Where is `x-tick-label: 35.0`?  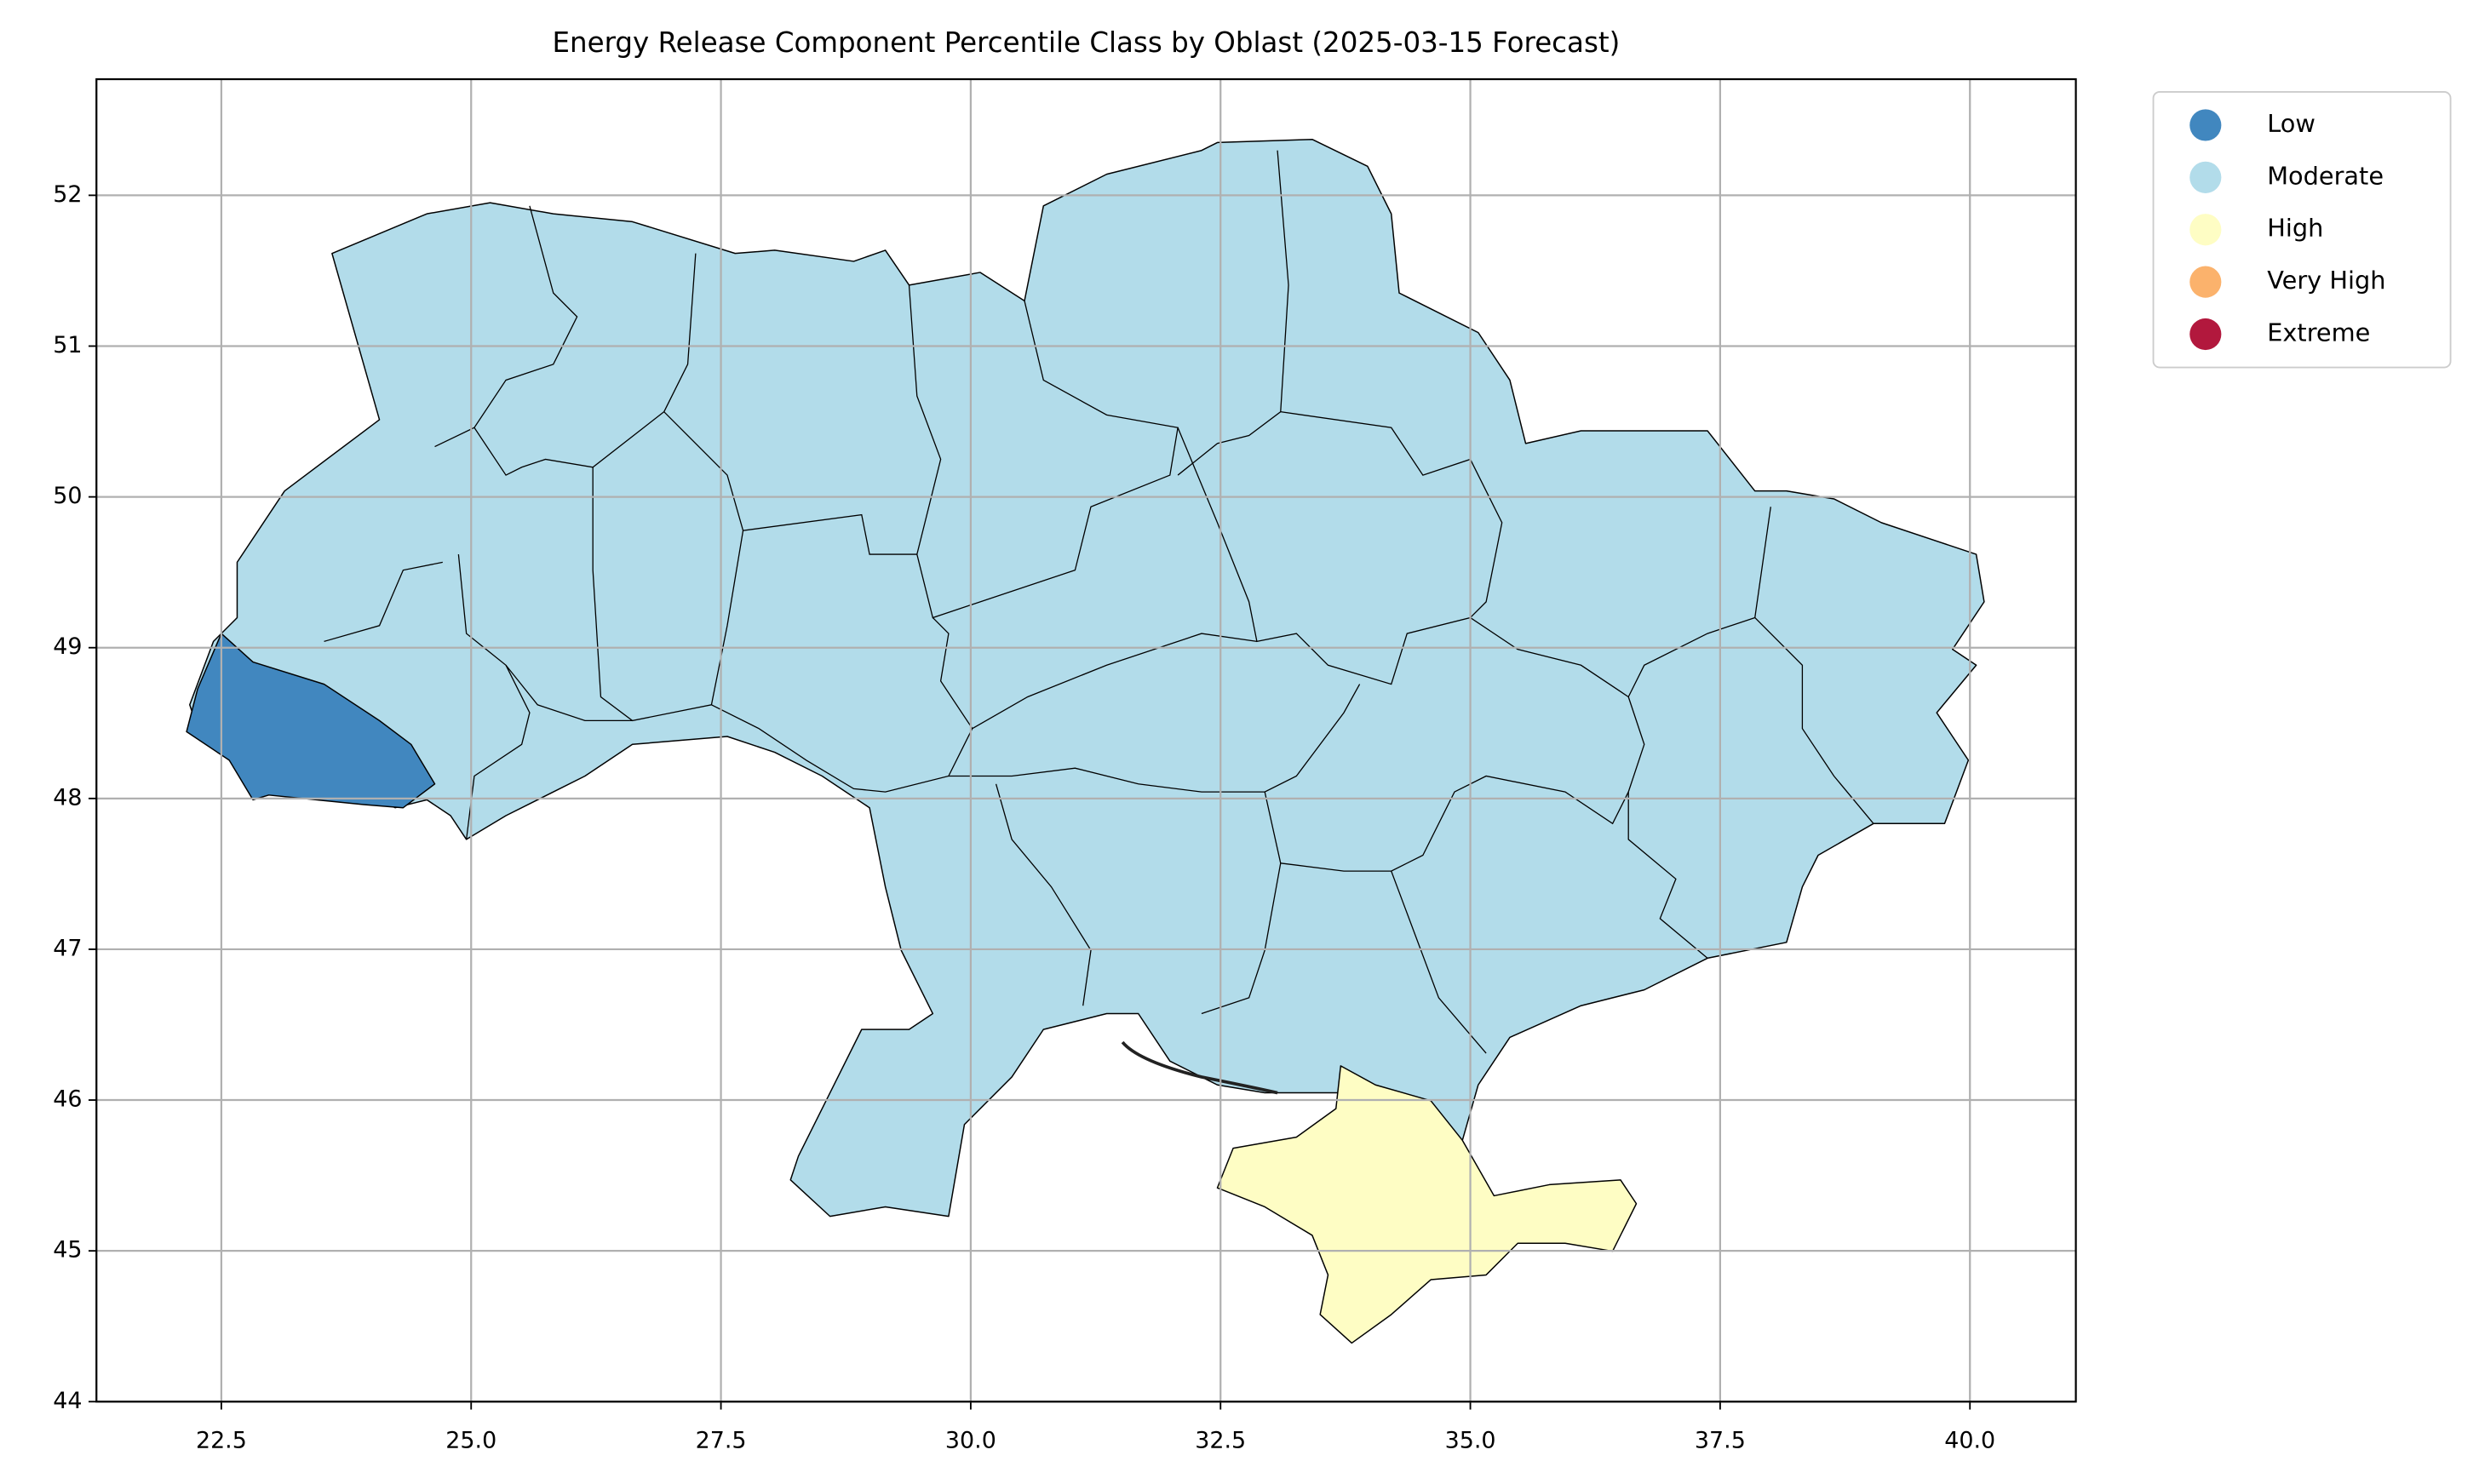
x-tick-label: 35.0 is located at coordinates (1470, 1440).